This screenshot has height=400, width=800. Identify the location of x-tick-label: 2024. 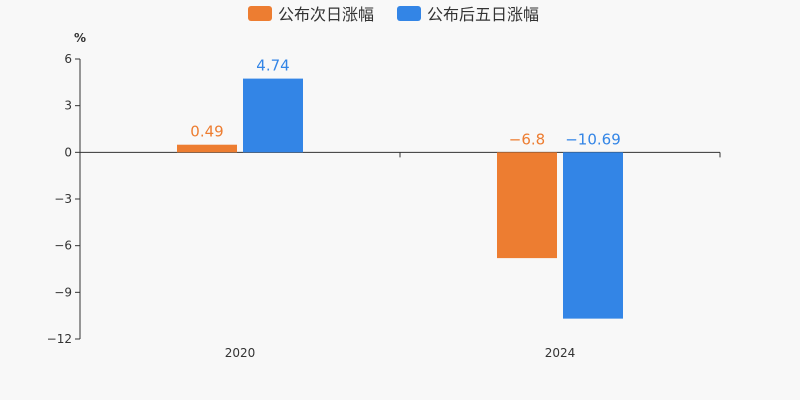
(560, 353).